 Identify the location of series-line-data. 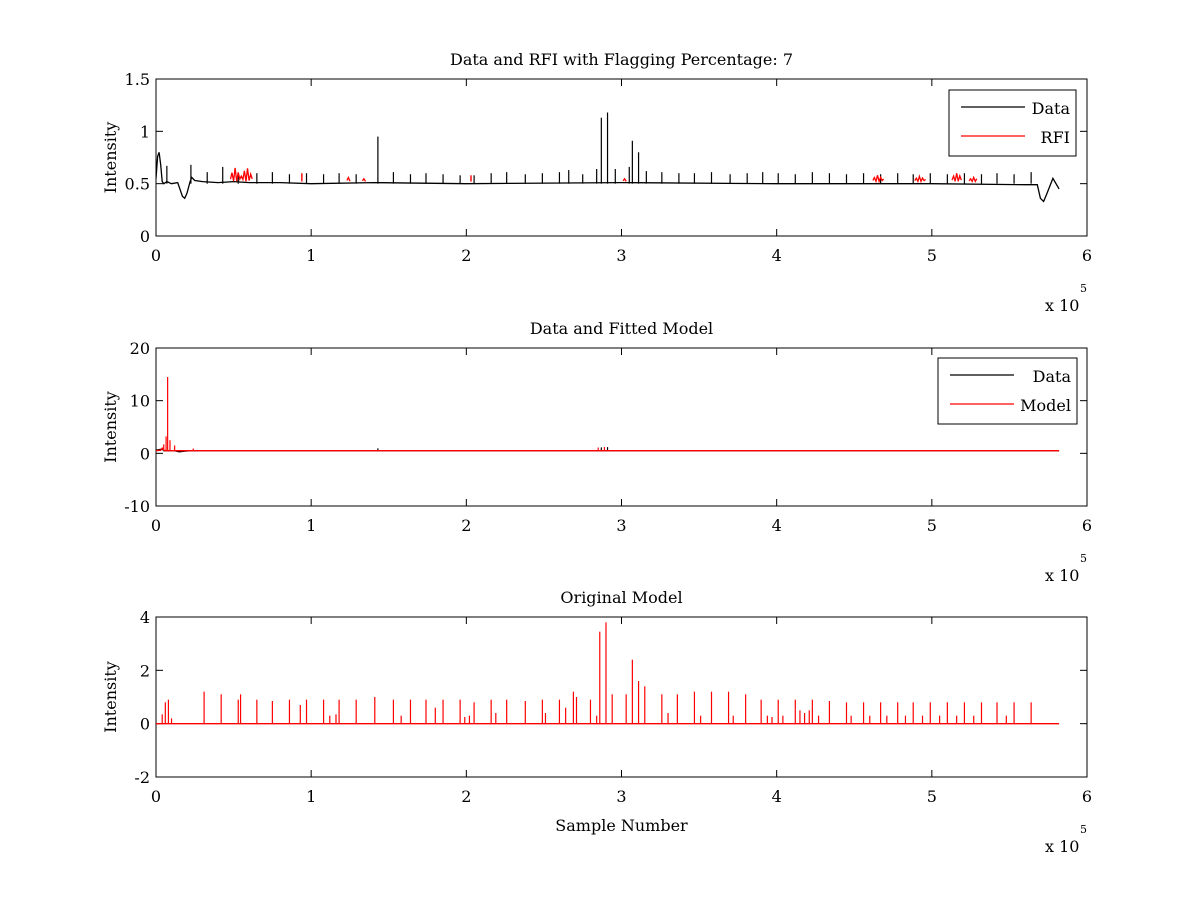
(608, 177).